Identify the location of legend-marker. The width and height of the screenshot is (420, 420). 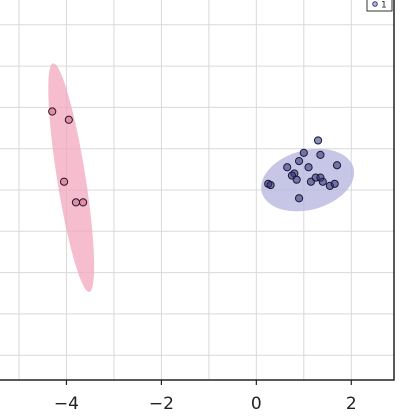
(375, 4).